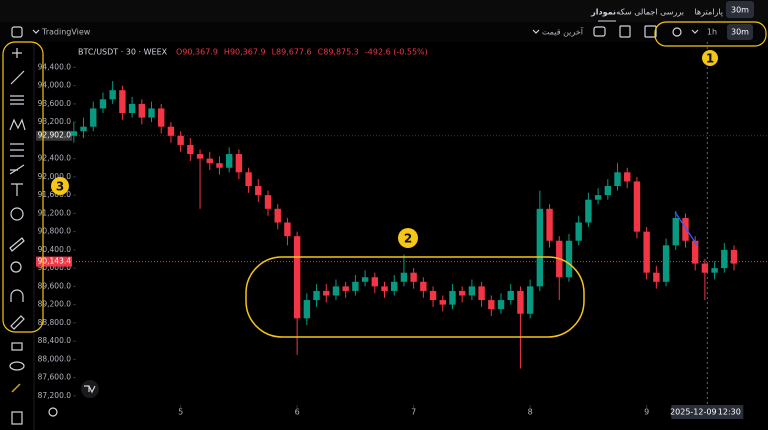 The height and width of the screenshot is (430, 768). What do you see at coordinates (55, 340) in the screenshot?
I see `y-tick-label: 88,400.0` at bounding box center [55, 340].